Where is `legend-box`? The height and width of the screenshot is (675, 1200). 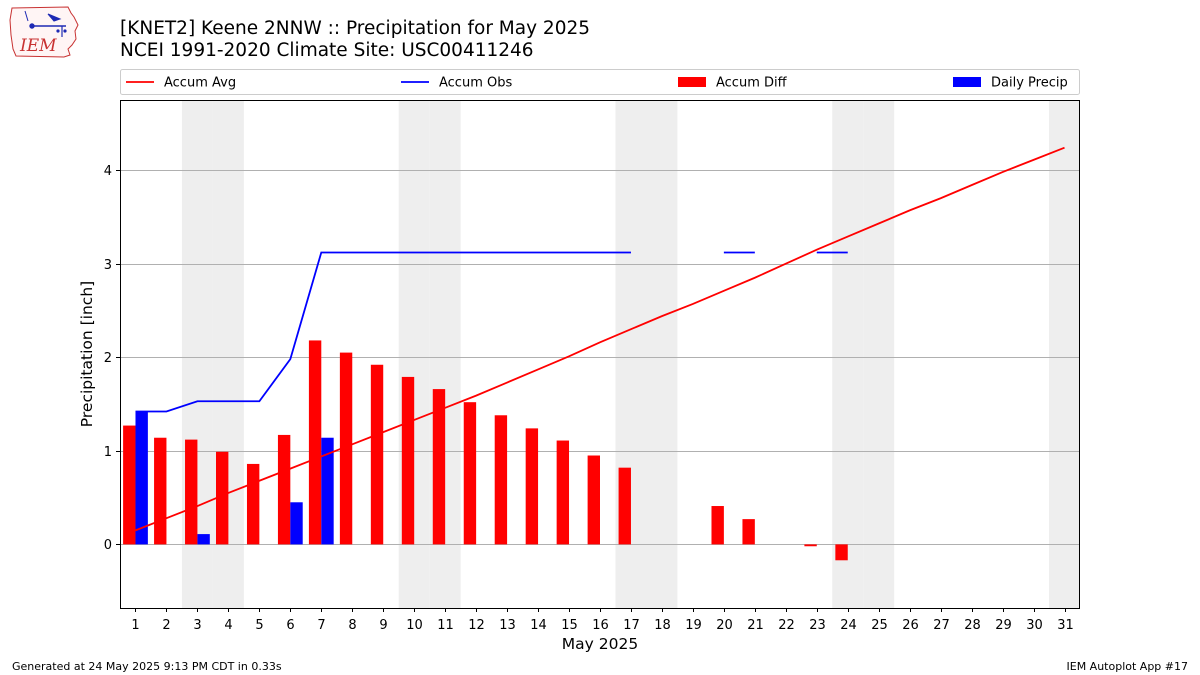
legend-box is located at coordinates (600, 82).